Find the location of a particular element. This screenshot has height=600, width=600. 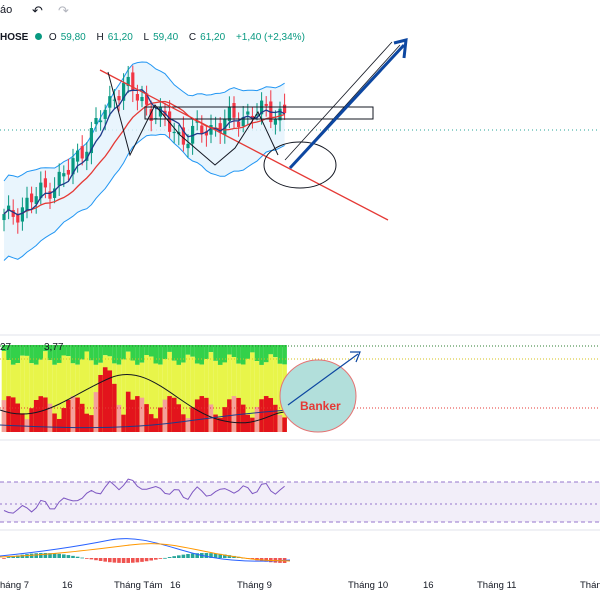

ma-slow-line is located at coordinates (144, 158).